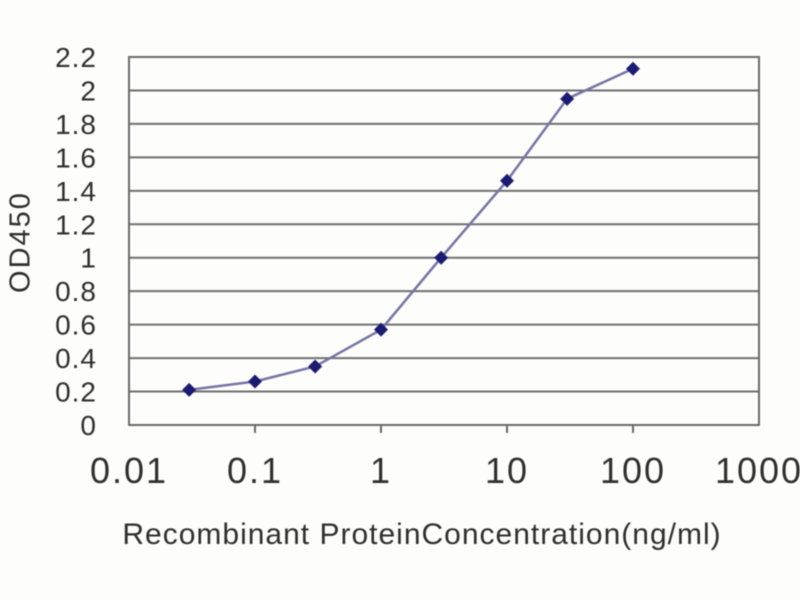 The height and width of the screenshot is (600, 800). Describe the element at coordinates (76, 157) in the screenshot. I see `y-tick-label: 1.6` at that location.